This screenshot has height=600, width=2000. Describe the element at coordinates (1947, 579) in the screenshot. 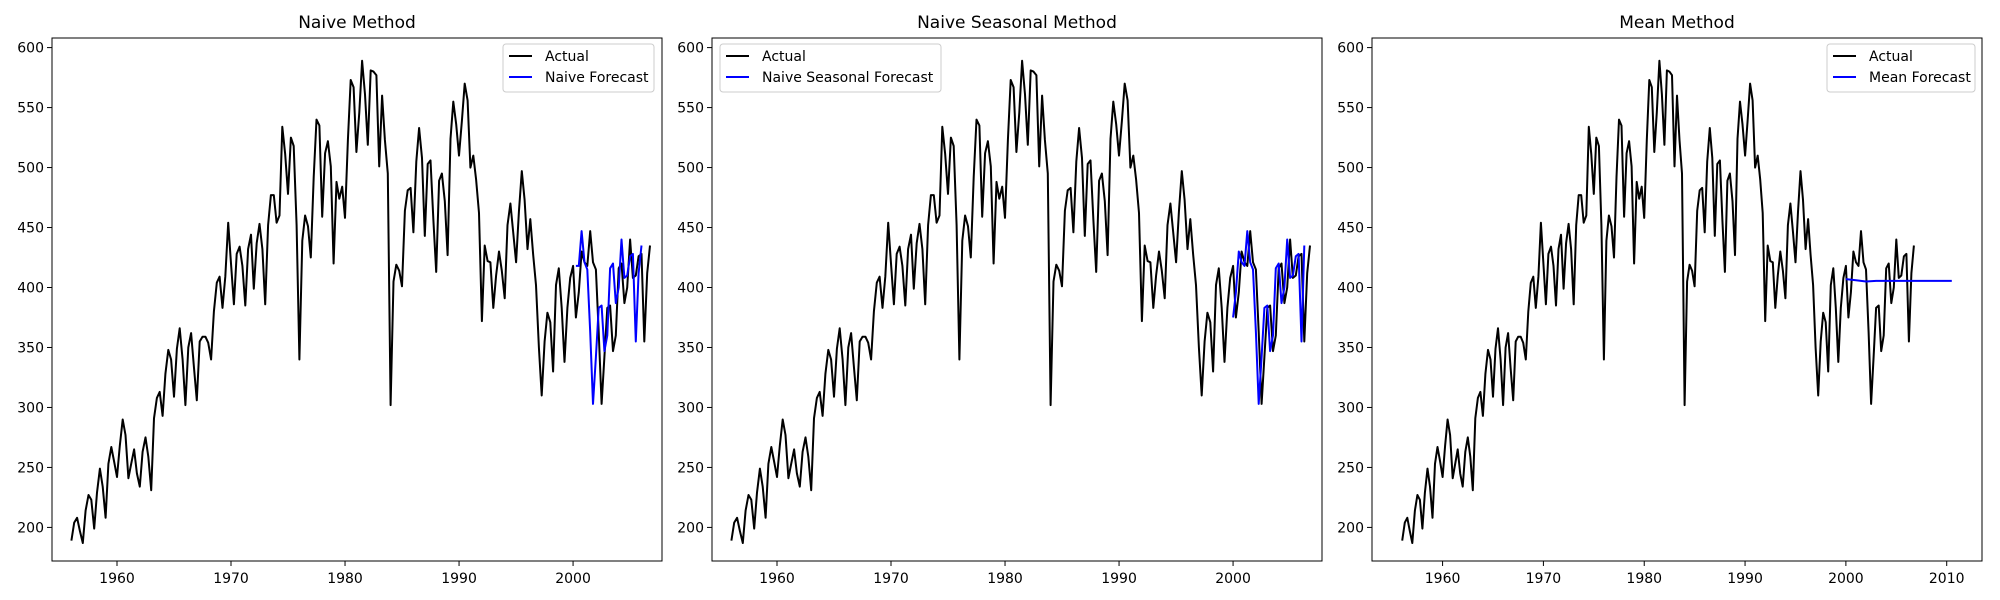

I see `x-tick-label: 2010` at that location.